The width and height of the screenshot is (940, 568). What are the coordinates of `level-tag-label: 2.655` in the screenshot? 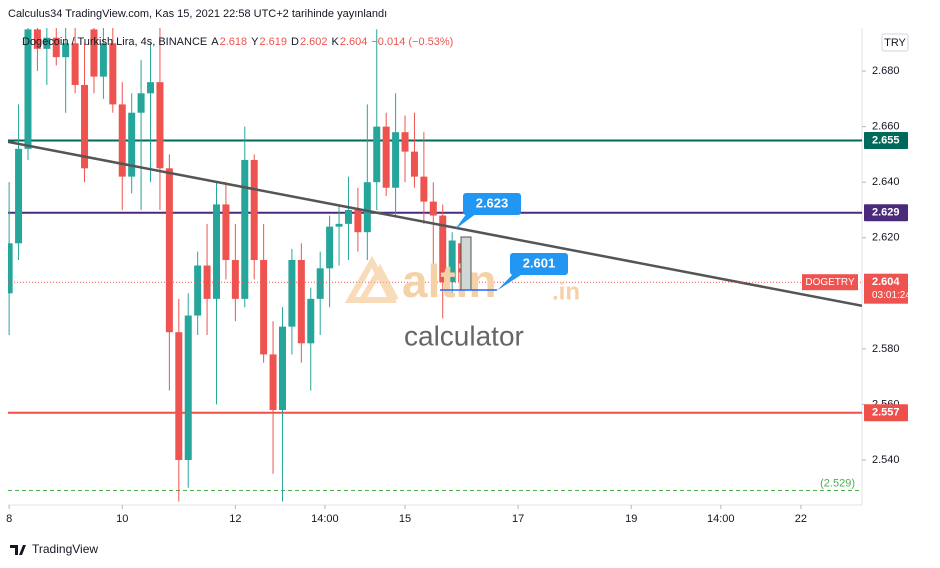 It's located at (886, 140).